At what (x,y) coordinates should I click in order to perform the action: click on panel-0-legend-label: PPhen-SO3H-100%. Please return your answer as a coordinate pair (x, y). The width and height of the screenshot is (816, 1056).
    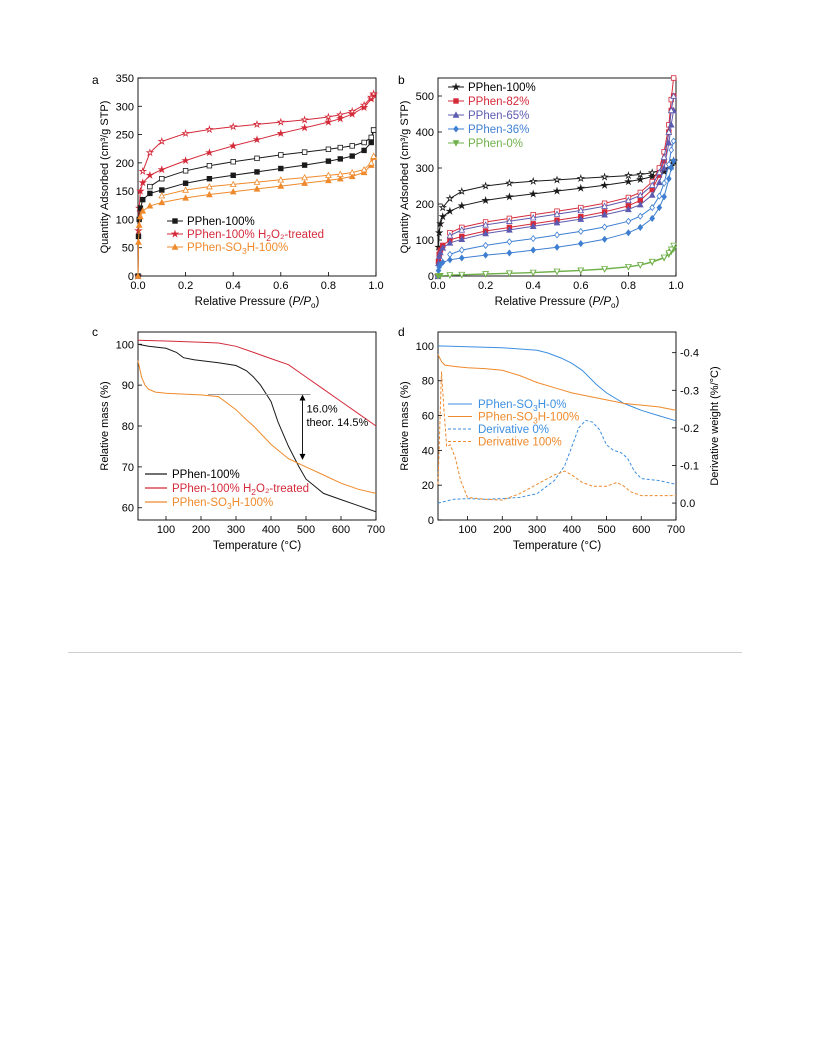
    Looking at the image, I should click on (237, 249).